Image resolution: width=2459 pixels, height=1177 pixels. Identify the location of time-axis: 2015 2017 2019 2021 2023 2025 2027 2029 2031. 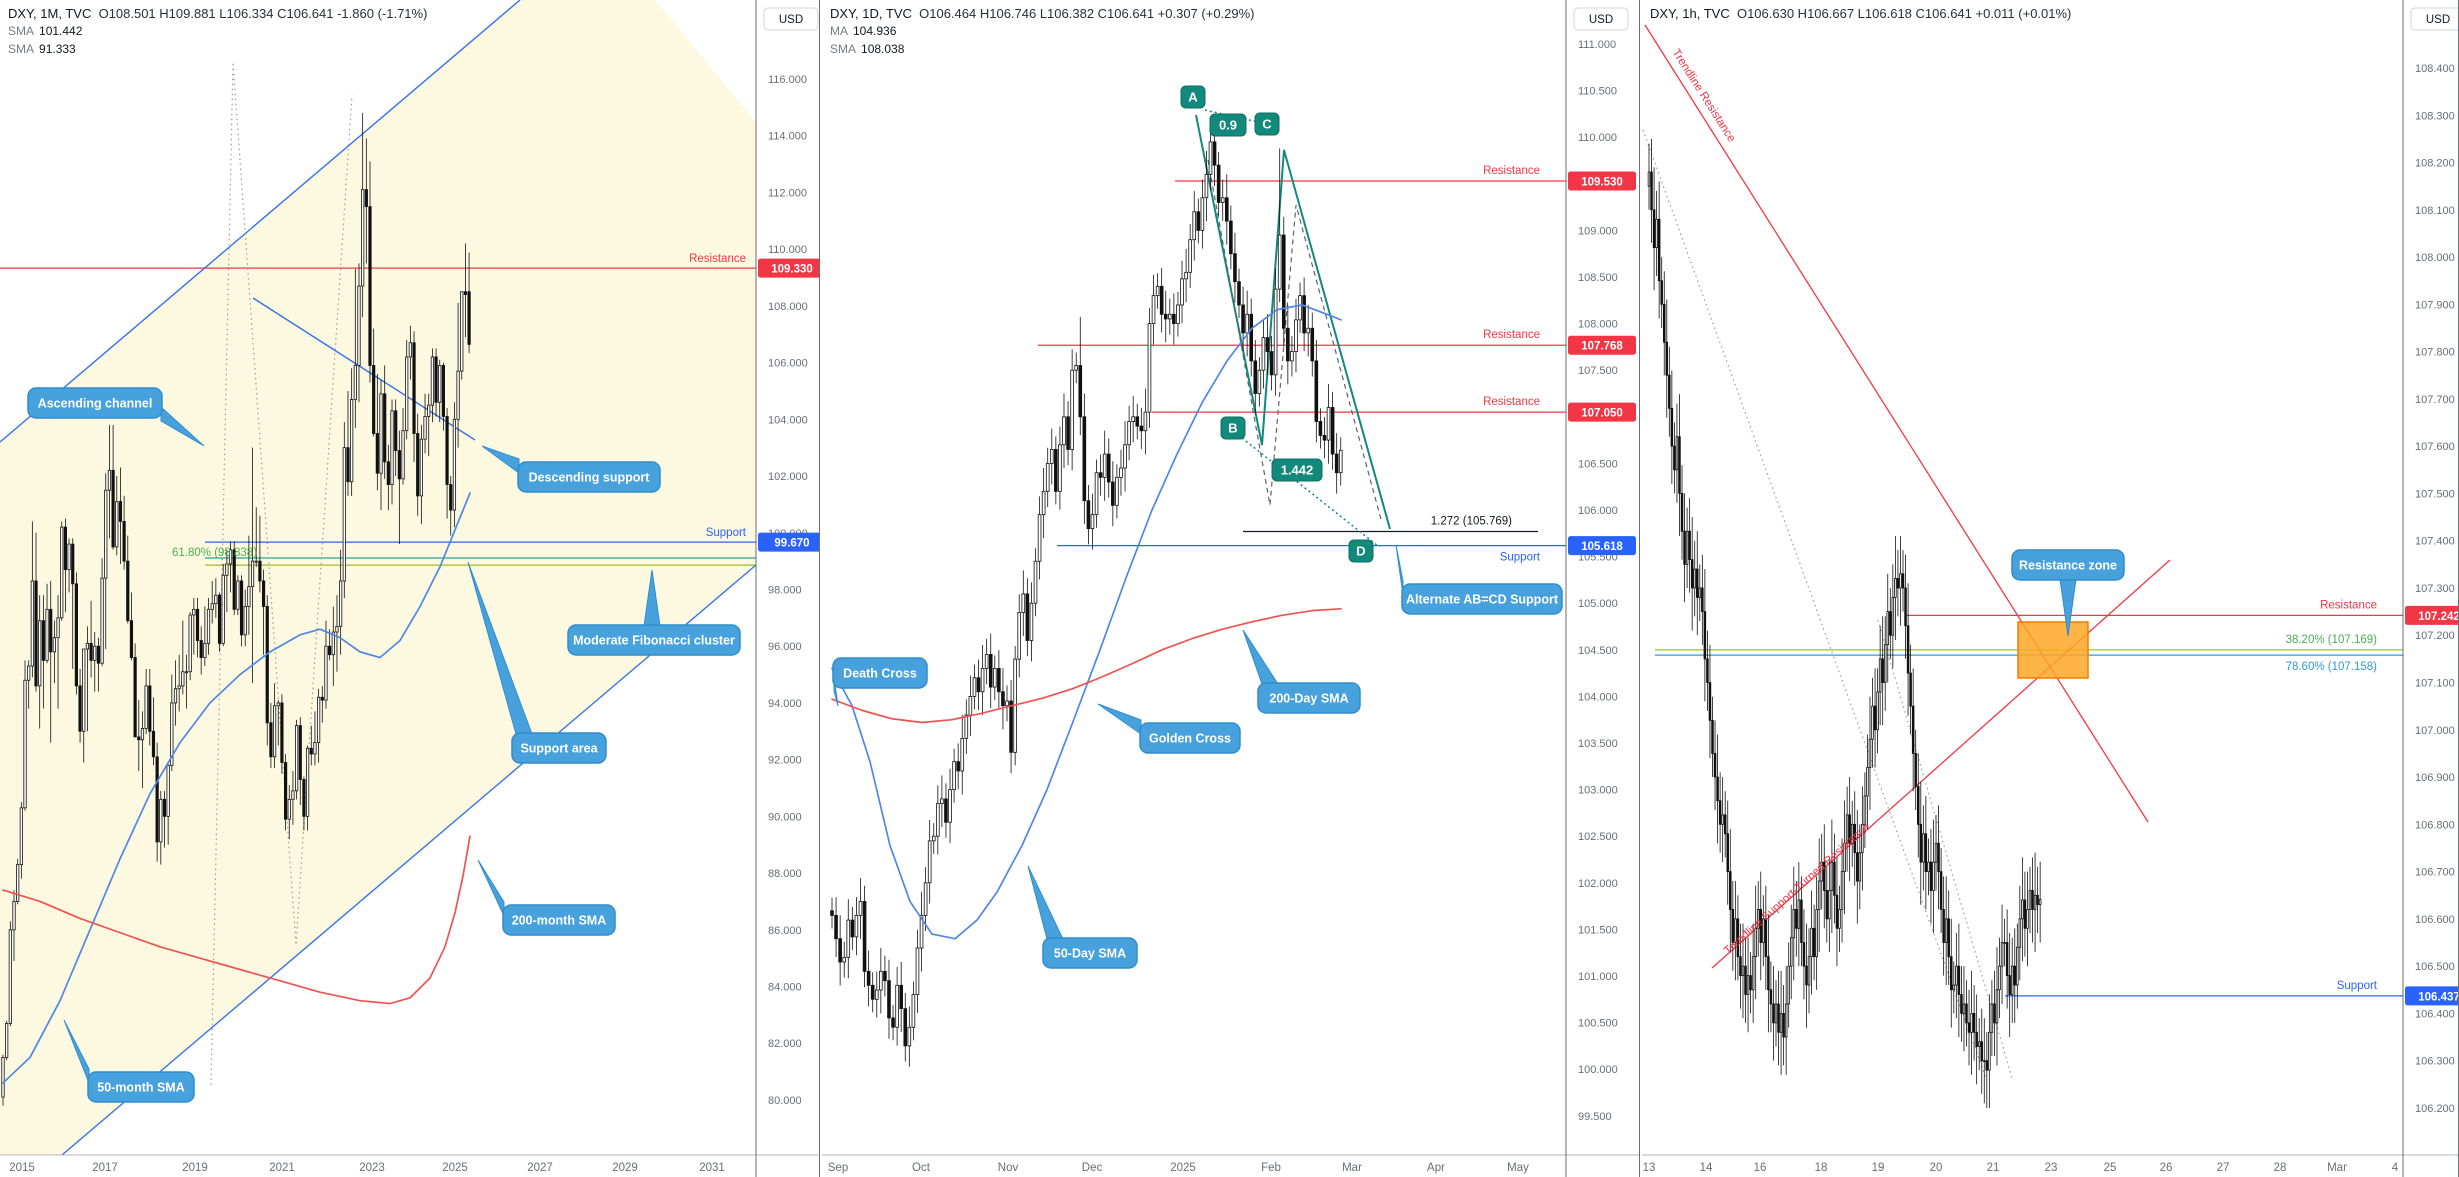
(367, 1168).